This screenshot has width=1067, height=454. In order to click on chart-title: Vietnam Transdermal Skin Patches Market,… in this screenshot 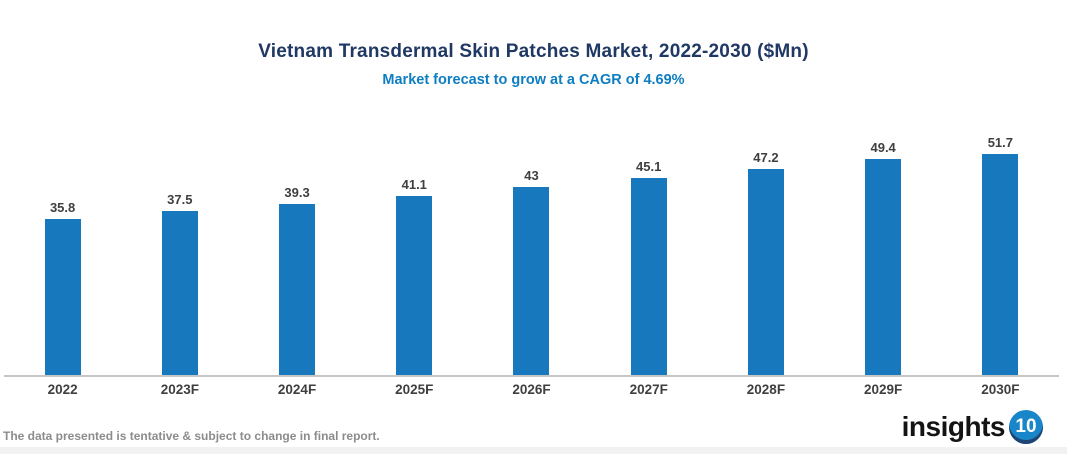, I will do `click(533, 51)`.